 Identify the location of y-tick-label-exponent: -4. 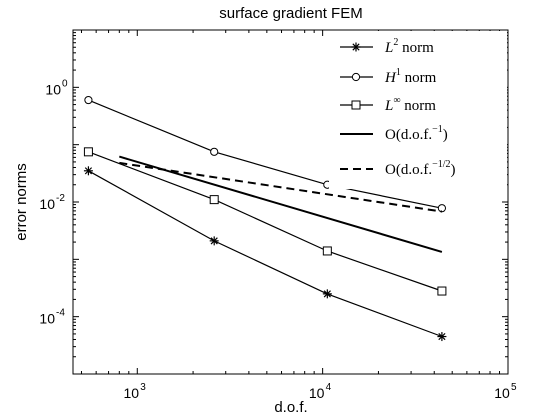
(60, 313).